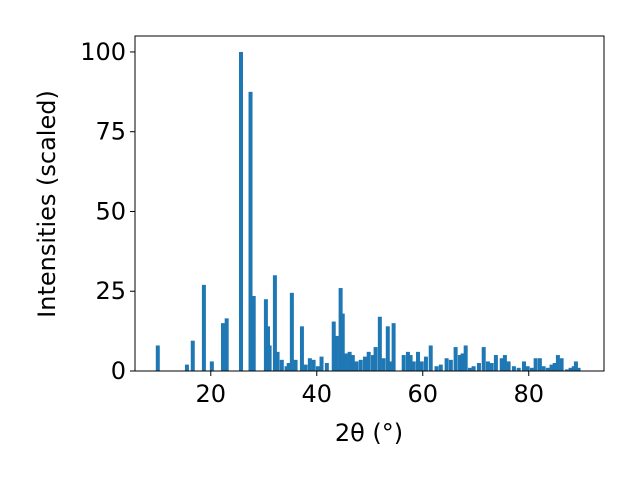 The width and height of the screenshot is (640, 480). I want to click on x-tick-label: 20, so click(211, 394).